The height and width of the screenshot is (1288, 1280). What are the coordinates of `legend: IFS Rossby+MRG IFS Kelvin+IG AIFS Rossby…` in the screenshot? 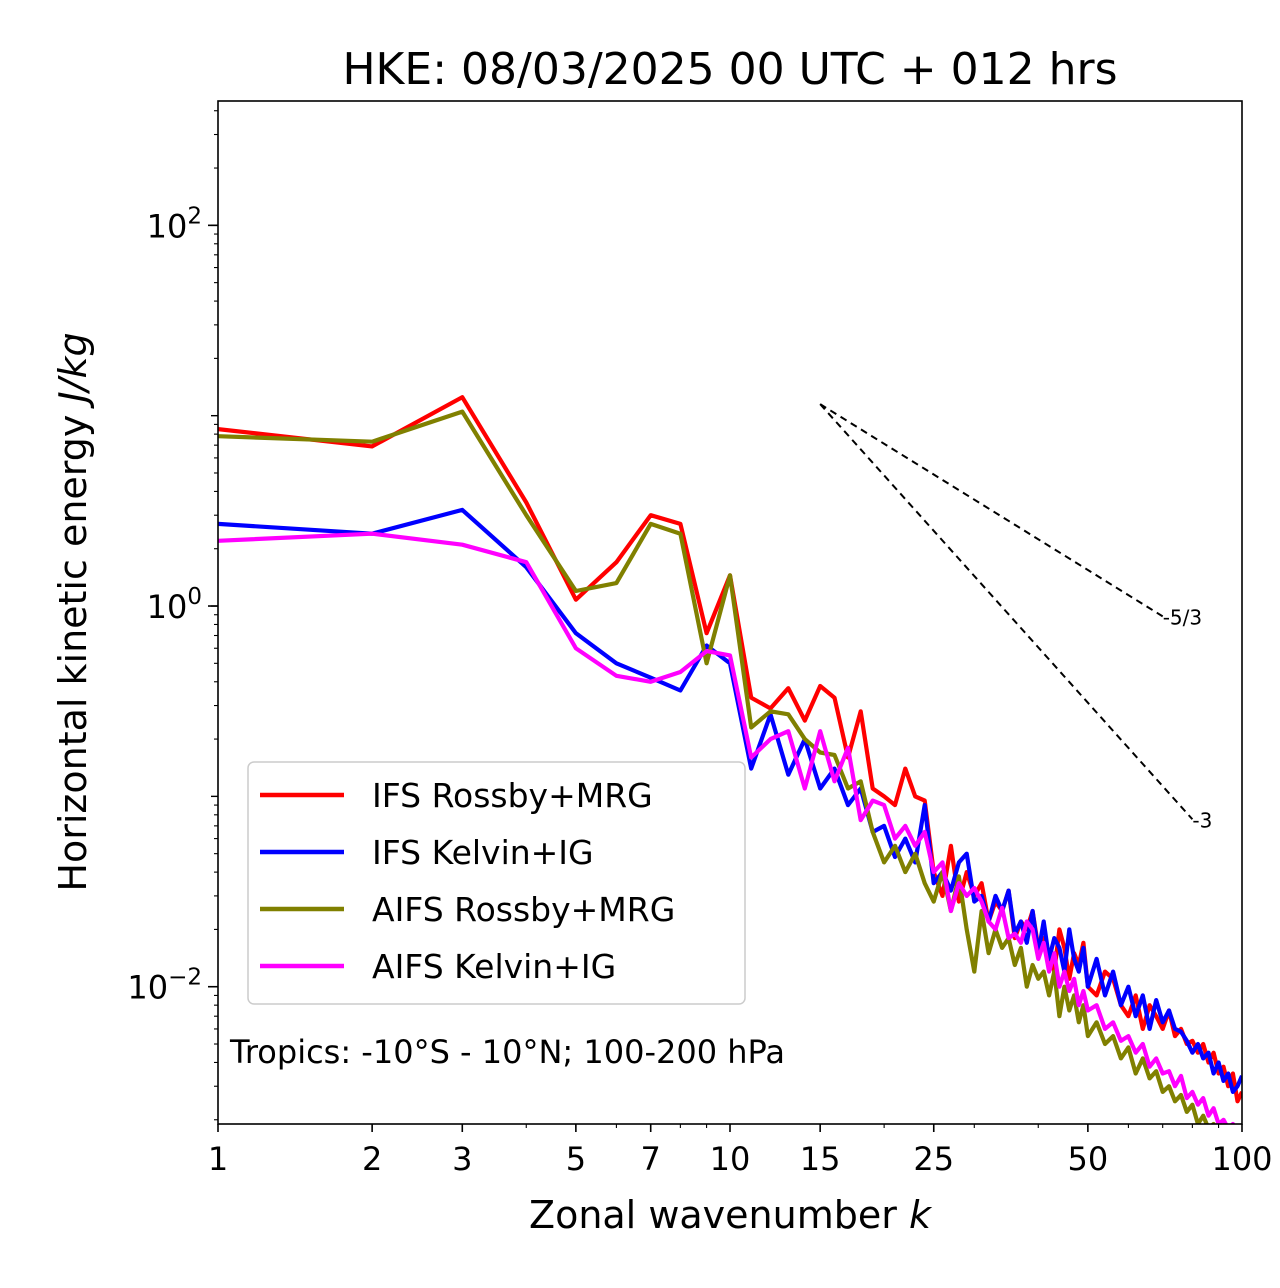 It's located at (496, 883).